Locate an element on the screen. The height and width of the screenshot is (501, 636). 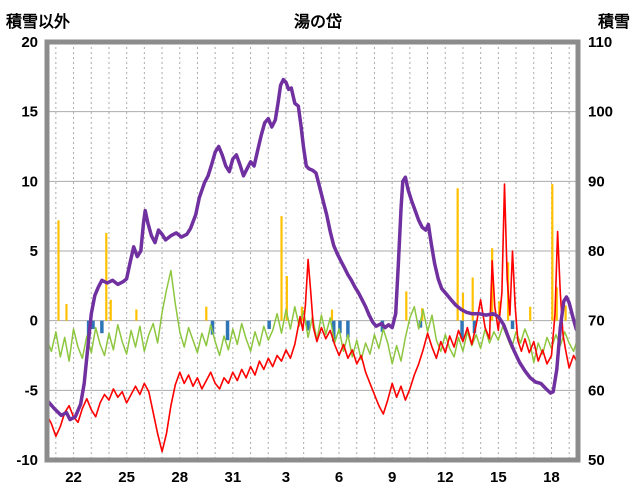
right-axis-tick: 90 is located at coordinates (596, 181).